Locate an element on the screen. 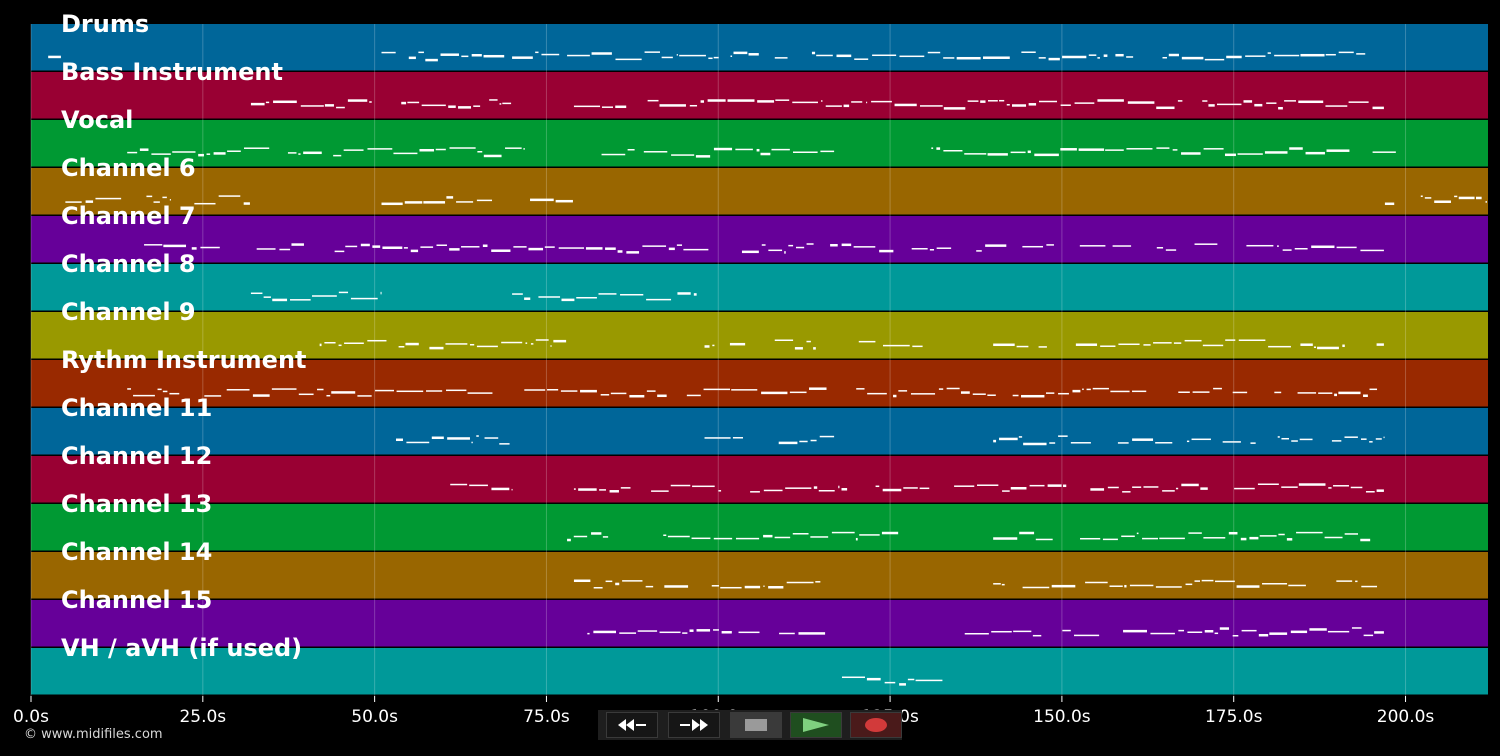 The width and height of the screenshot is (1500, 756). track-label: VH / aVH (if used) is located at coordinates (181, 648).